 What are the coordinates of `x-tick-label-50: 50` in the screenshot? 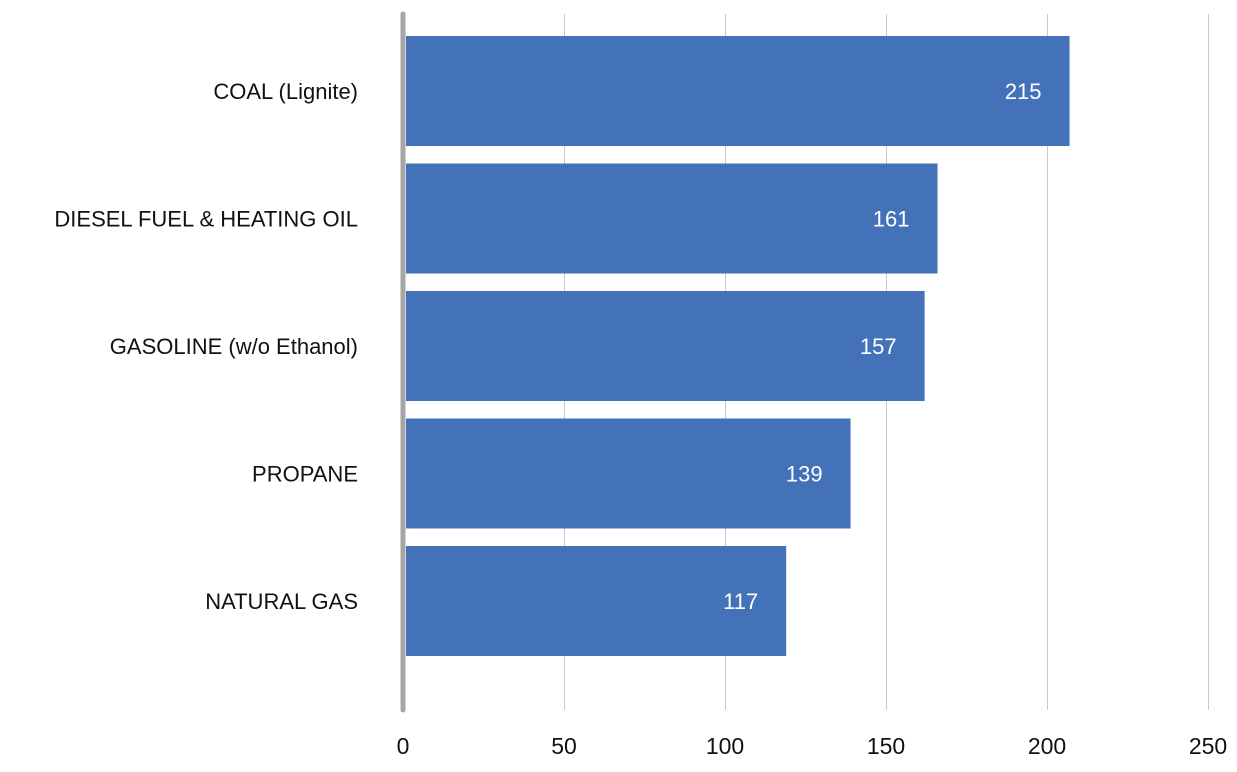 It's located at (564, 746).